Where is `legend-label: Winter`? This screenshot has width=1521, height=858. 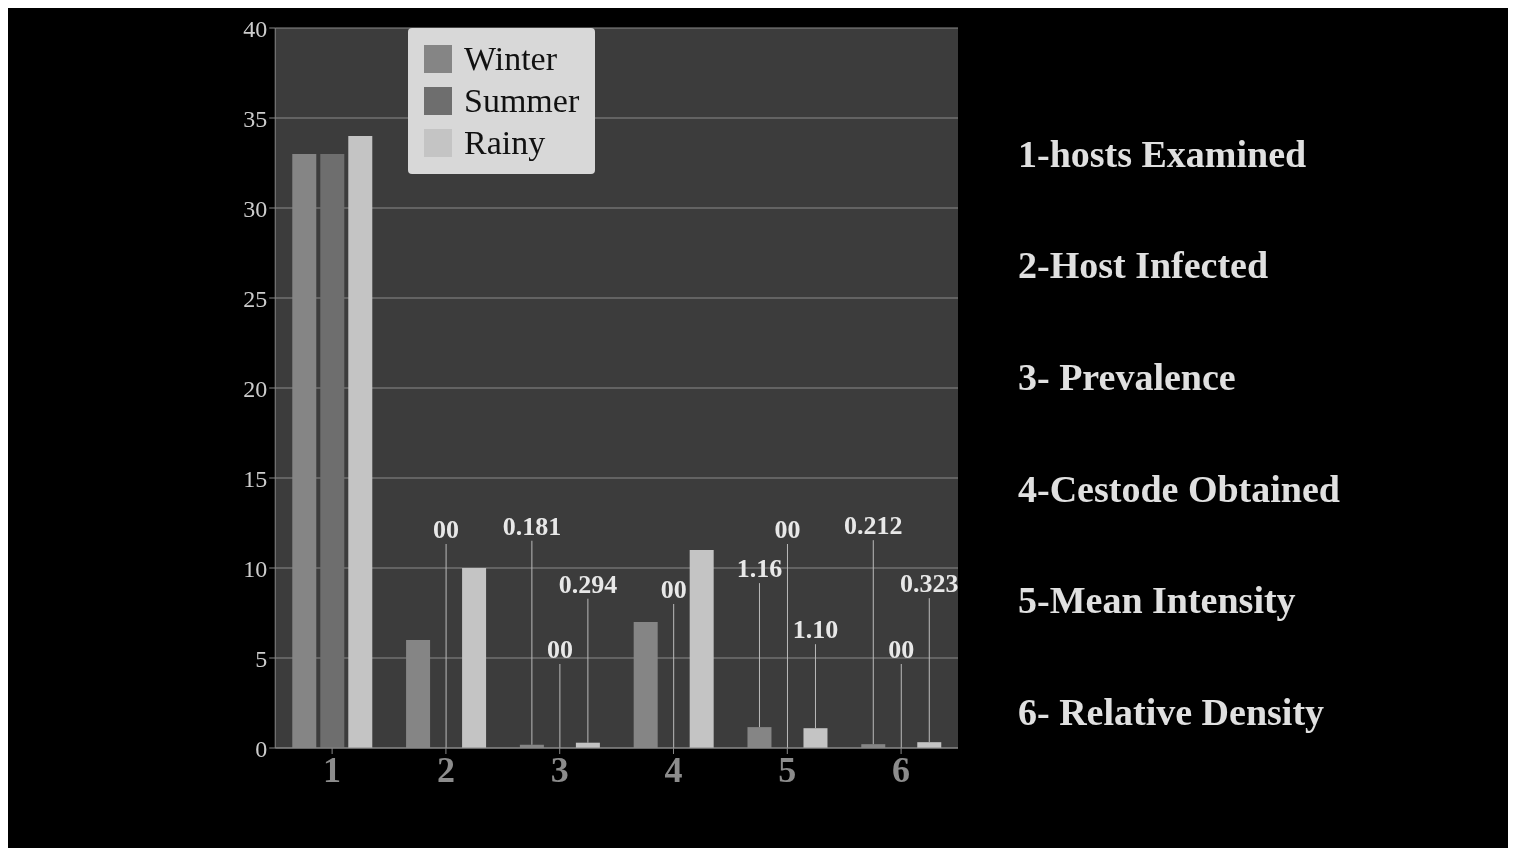 legend-label: Winter is located at coordinates (511, 59).